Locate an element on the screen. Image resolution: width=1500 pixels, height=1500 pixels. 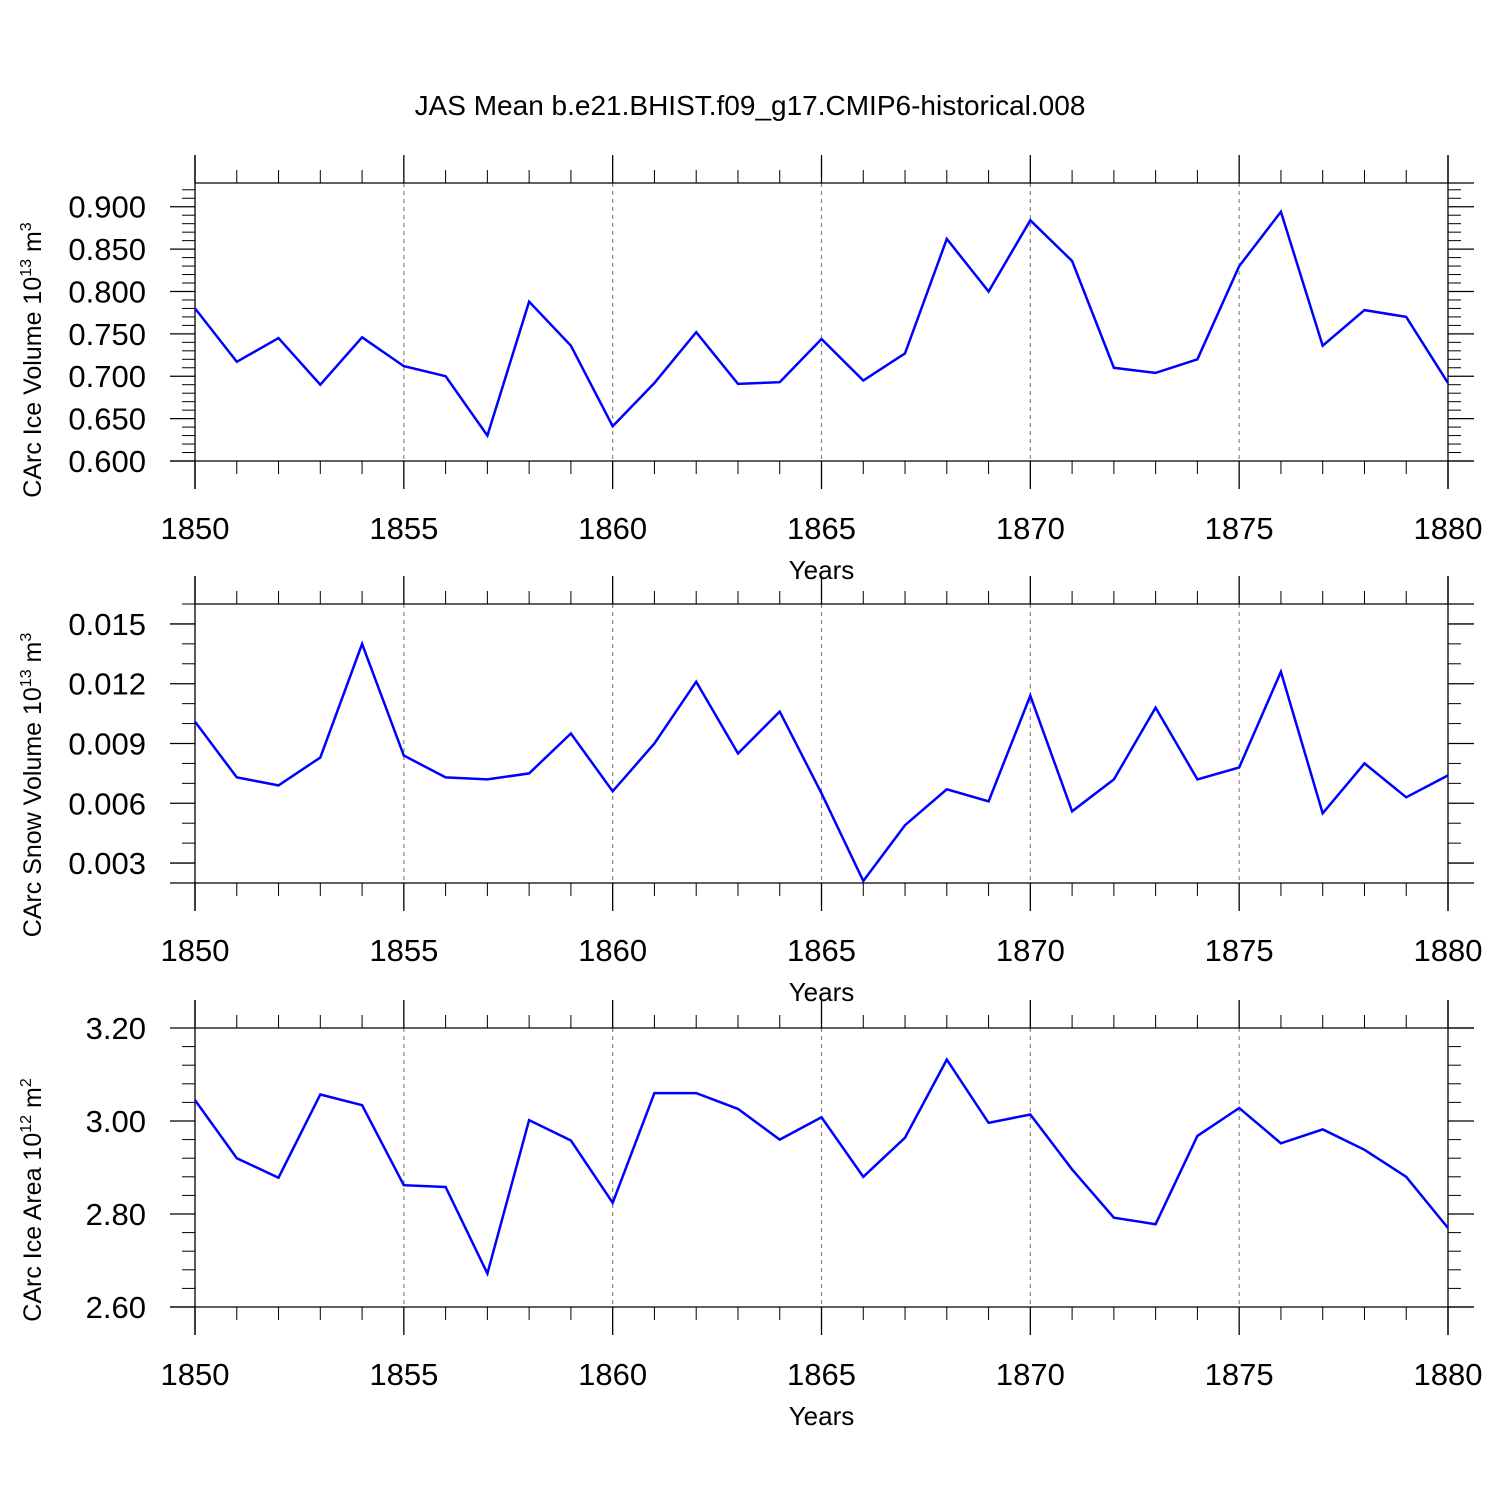
y-tick-label: 0.750 is located at coordinates (107, 334).